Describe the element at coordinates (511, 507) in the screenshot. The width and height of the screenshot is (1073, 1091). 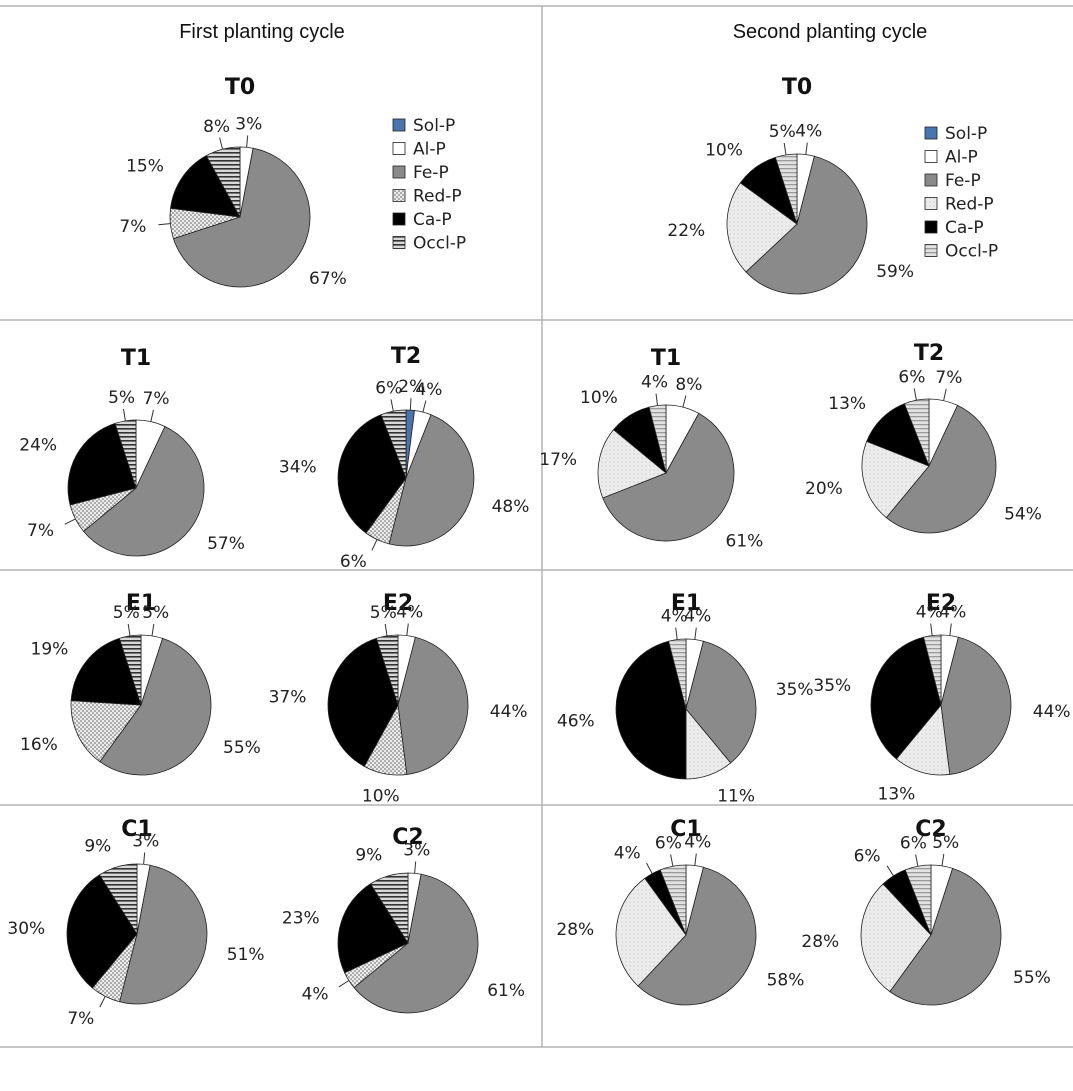
I see `slice-label-fe-p: 48%` at that location.